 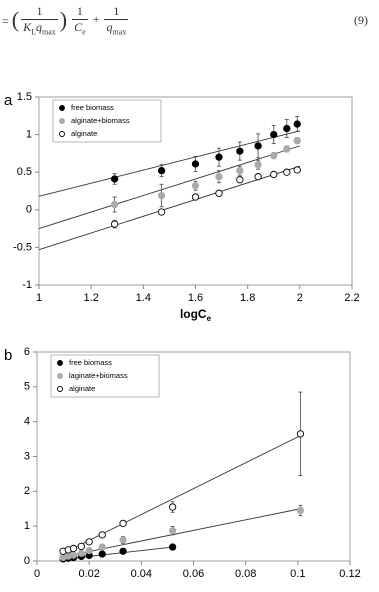 I want to click on panel-label: b, so click(x=8, y=355).